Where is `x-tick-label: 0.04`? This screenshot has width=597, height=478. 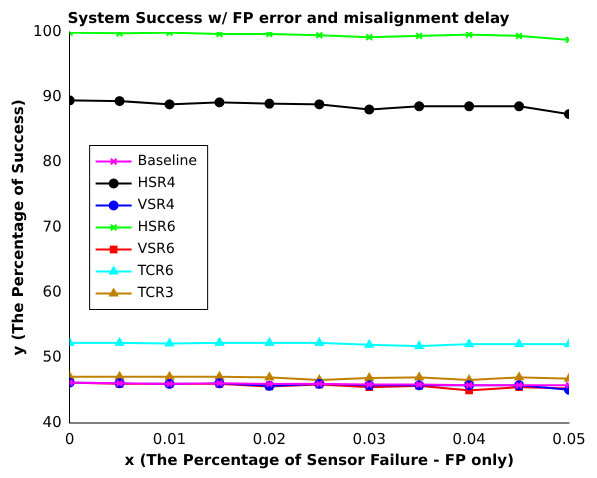 x-tick-label: 0.04 is located at coordinates (469, 439).